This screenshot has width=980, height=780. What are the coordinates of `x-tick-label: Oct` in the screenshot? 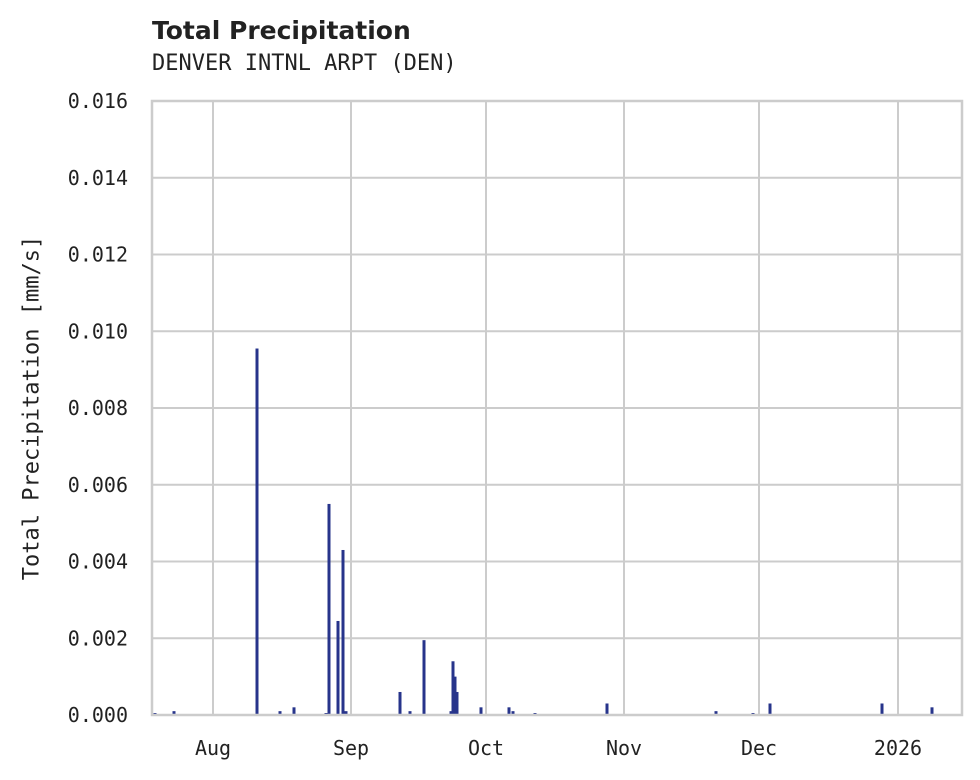 It's located at (486, 748).